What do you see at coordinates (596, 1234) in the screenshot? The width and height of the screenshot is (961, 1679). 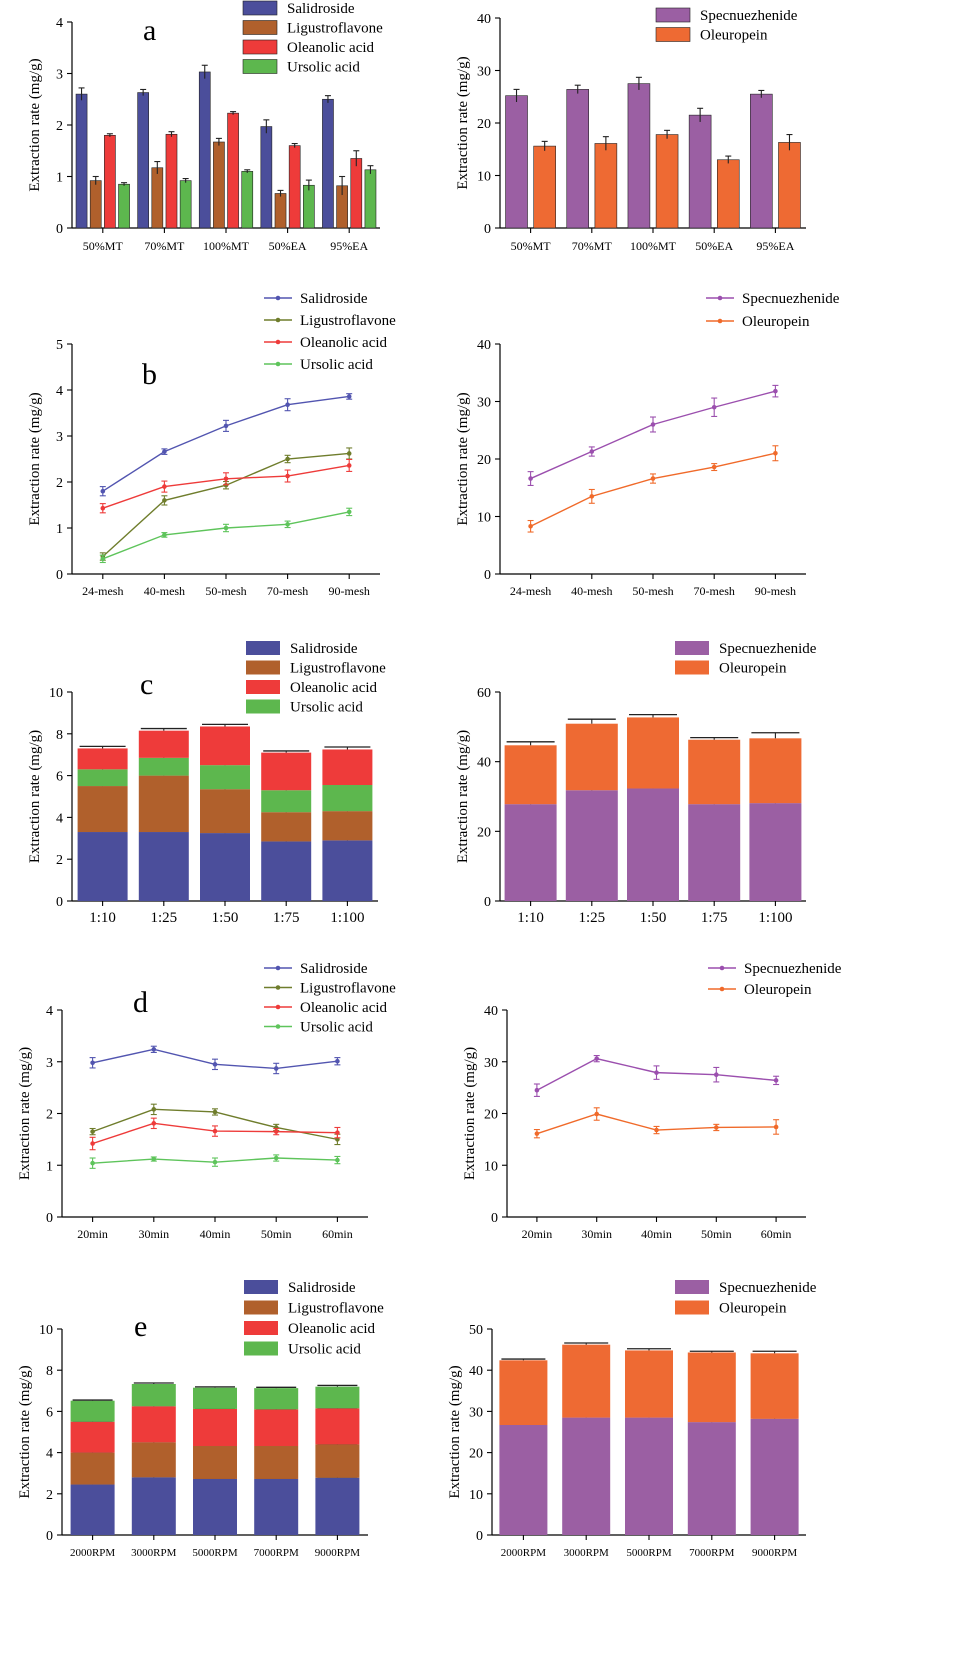 I see `x-tick-label: 30min` at bounding box center [596, 1234].